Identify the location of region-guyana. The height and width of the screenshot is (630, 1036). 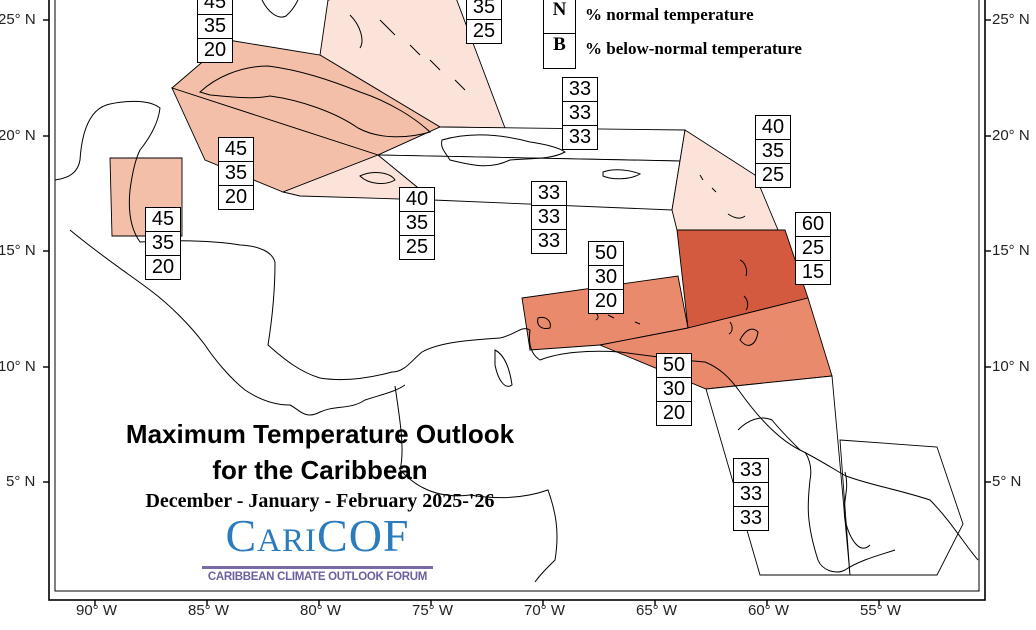
(778, 475).